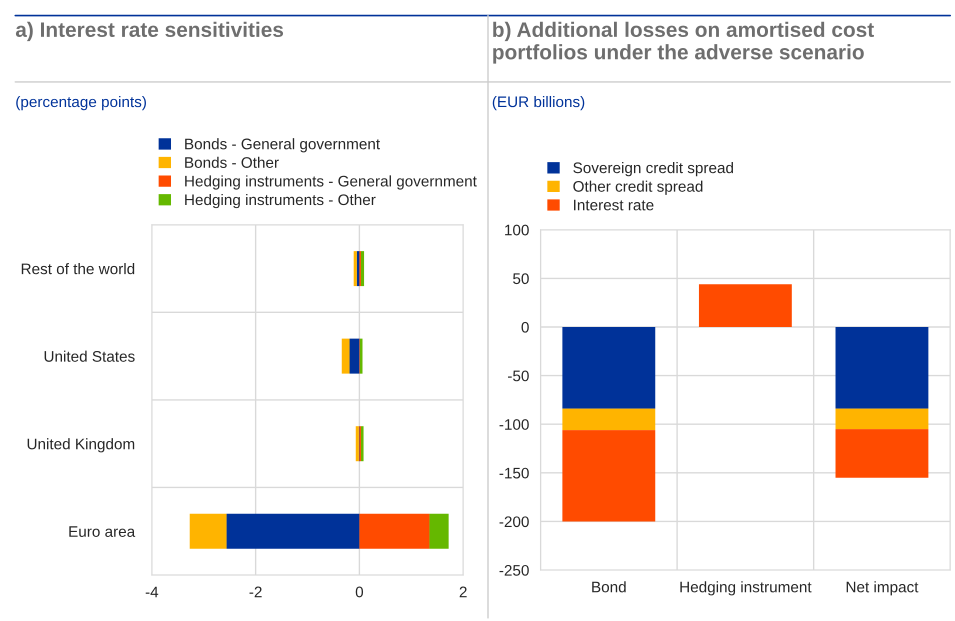 The image size is (955, 621). I want to click on y-tick-label: -100, so click(514, 424).